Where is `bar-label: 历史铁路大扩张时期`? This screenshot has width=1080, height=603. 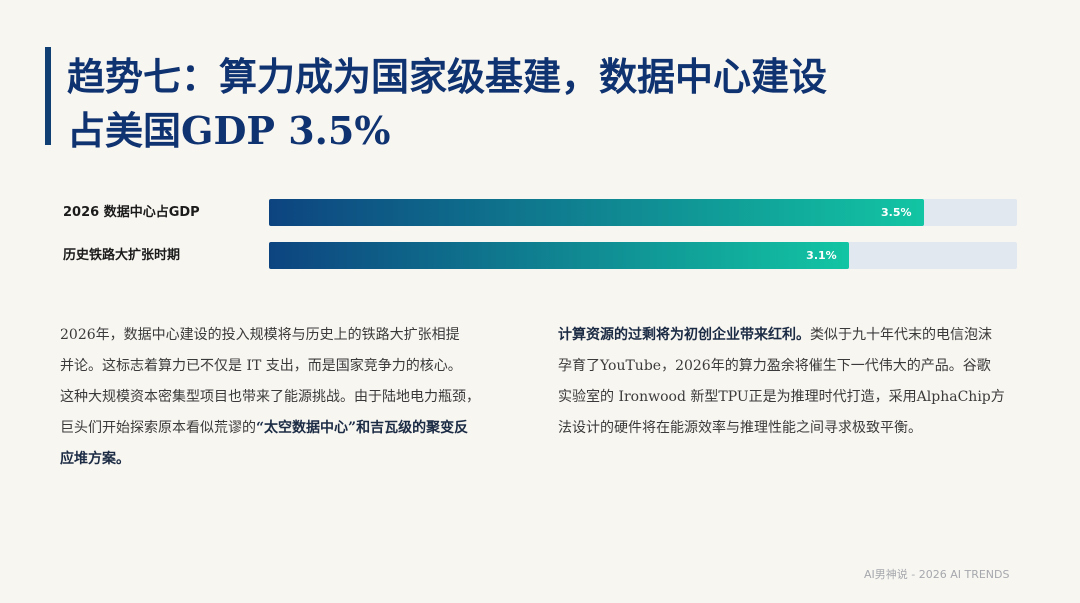 bar-label: 历史铁路大扩张时期 is located at coordinates (122, 255).